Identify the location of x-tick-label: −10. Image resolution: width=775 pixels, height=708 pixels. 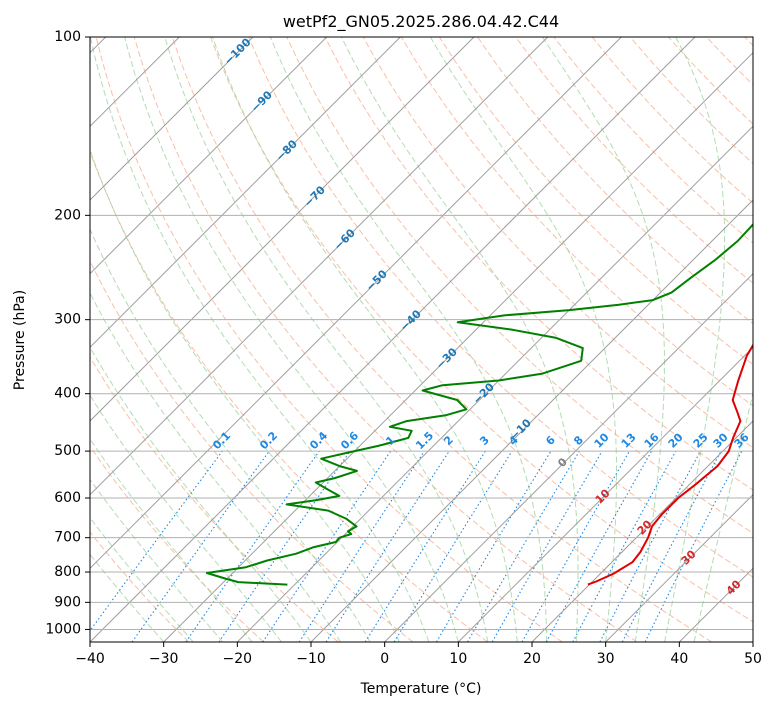
(311, 659).